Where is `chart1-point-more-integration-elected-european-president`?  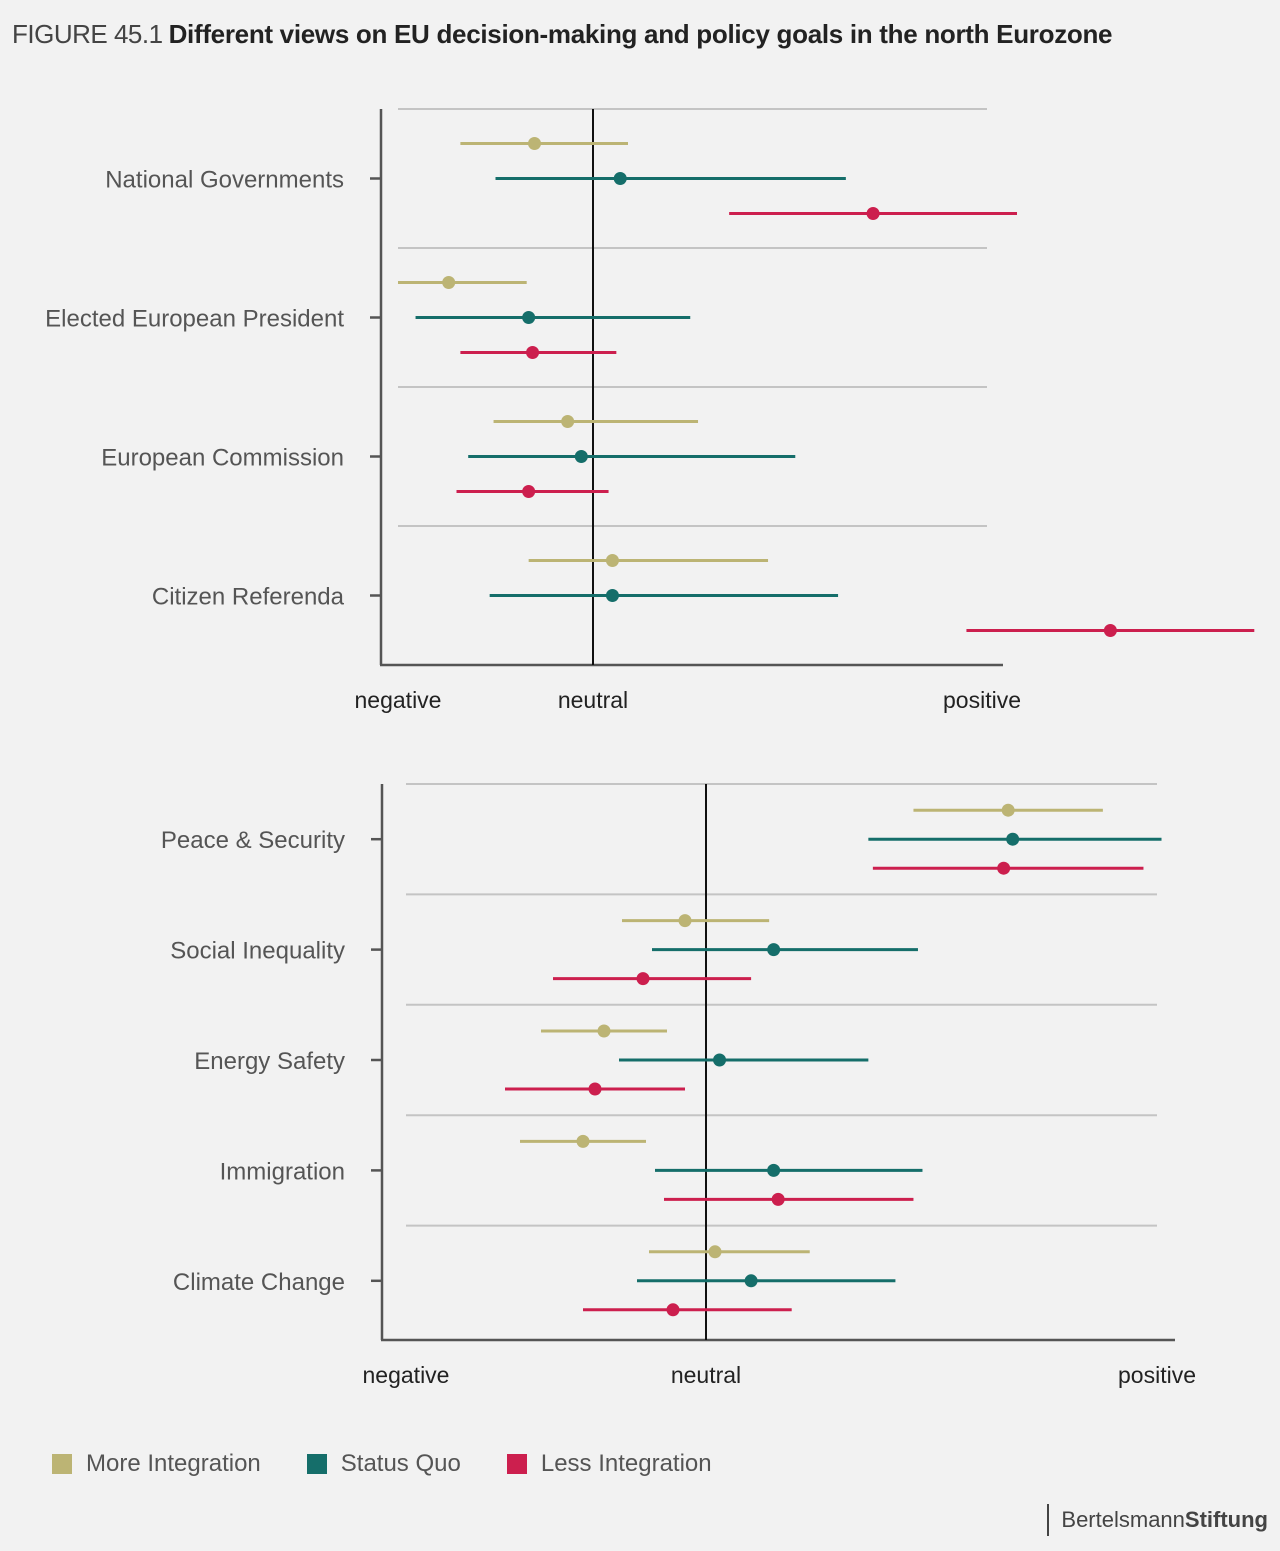 chart1-point-more-integration-elected-european-president is located at coordinates (449, 282).